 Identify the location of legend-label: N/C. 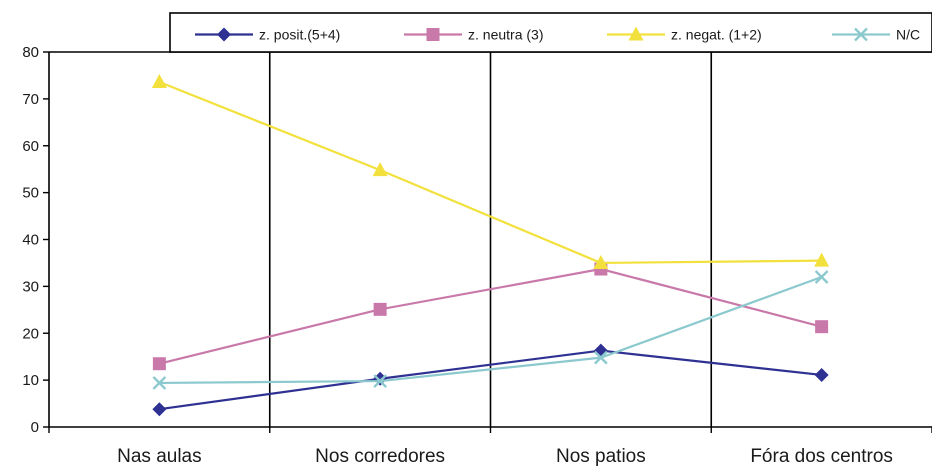
(908, 35).